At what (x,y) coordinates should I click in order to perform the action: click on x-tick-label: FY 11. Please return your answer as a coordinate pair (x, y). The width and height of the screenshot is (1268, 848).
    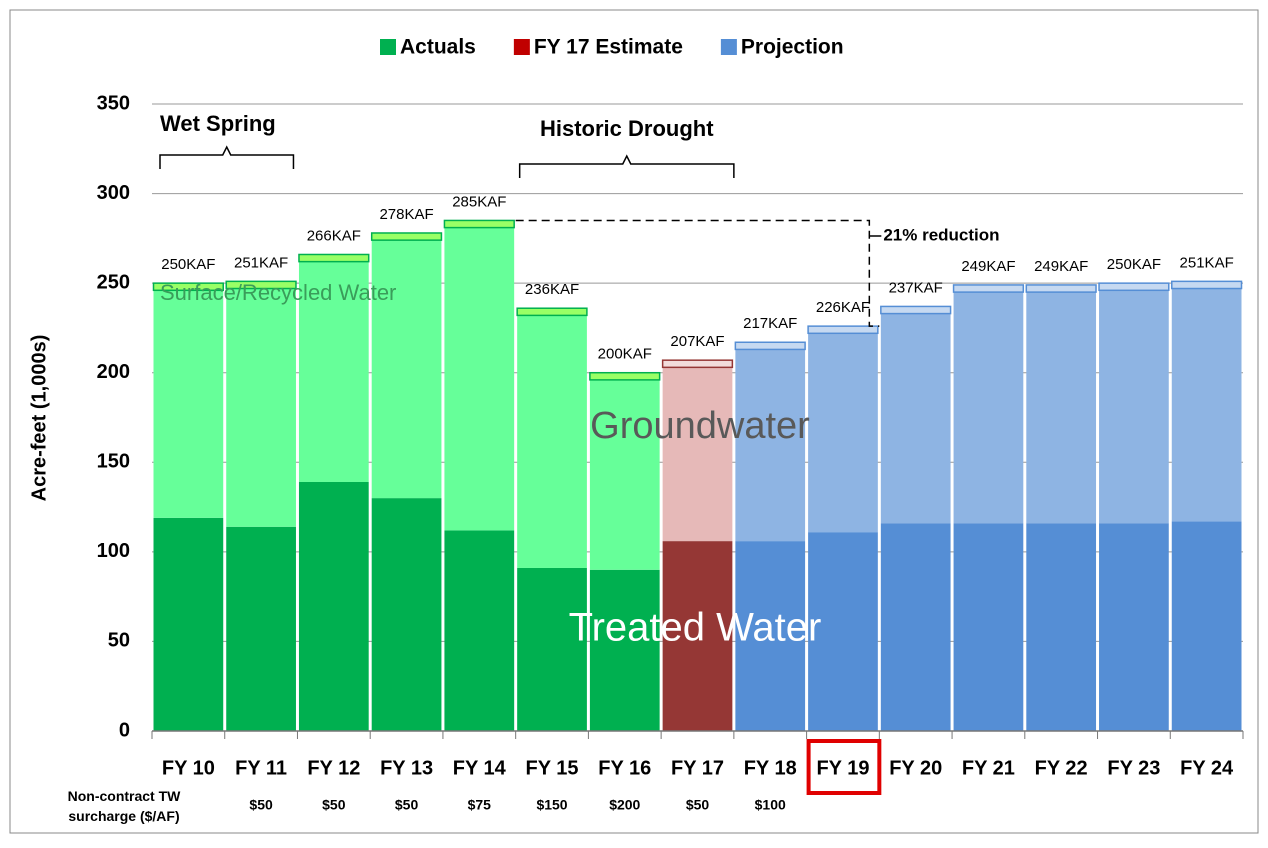
    Looking at the image, I should click on (261, 768).